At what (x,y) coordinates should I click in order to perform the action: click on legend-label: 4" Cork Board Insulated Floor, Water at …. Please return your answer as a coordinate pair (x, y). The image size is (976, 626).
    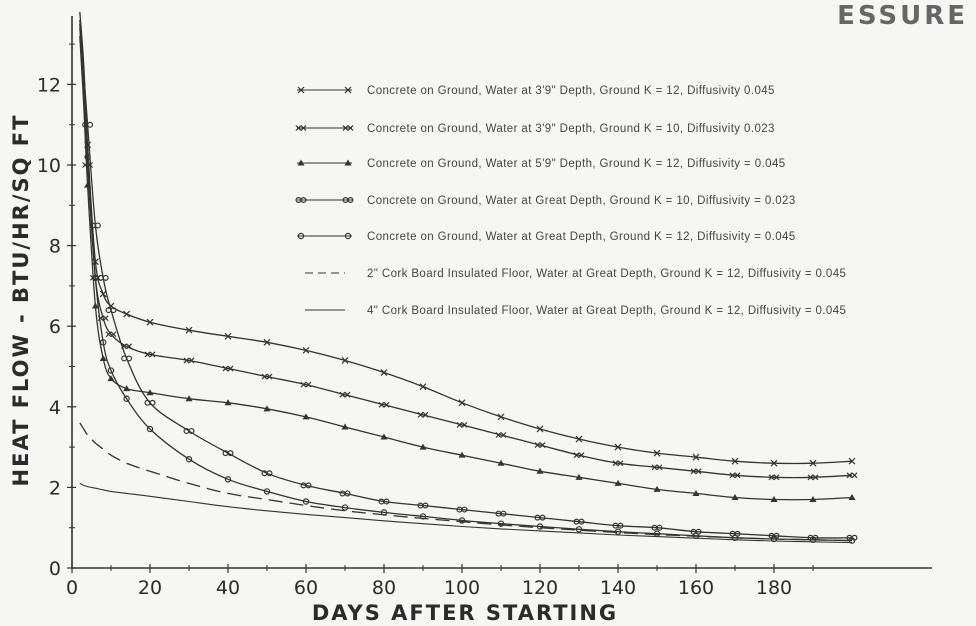
    Looking at the image, I should click on (606, 311).